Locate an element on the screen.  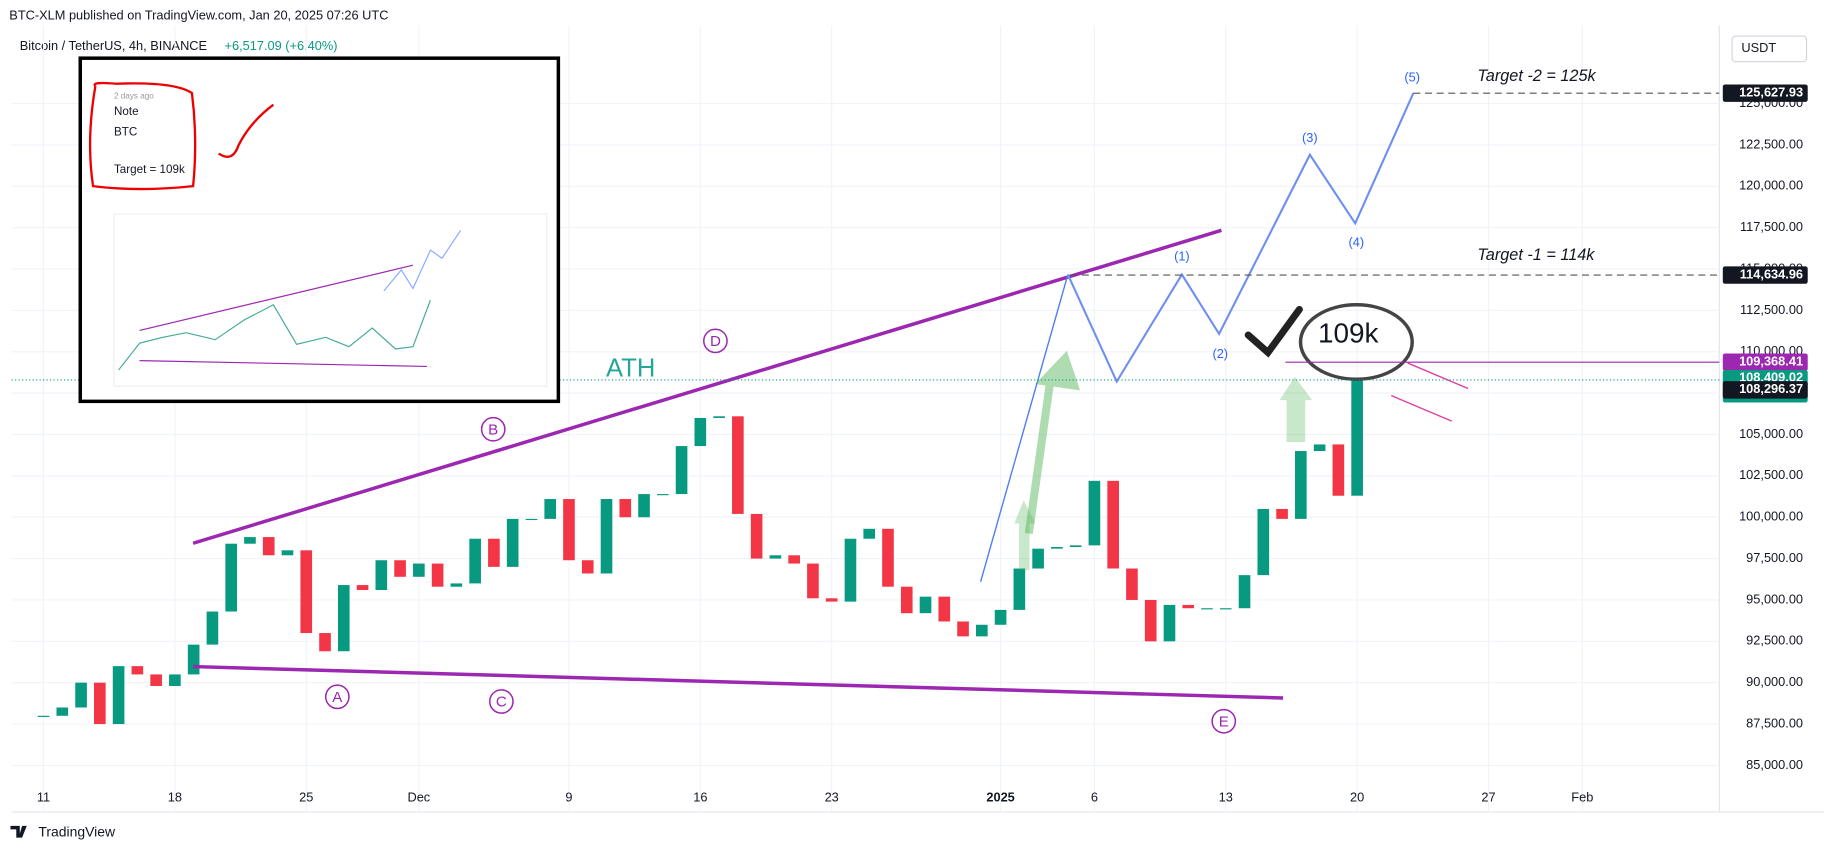
y-tick-label: 95,000.00 is located at coordinates (1774, 598).